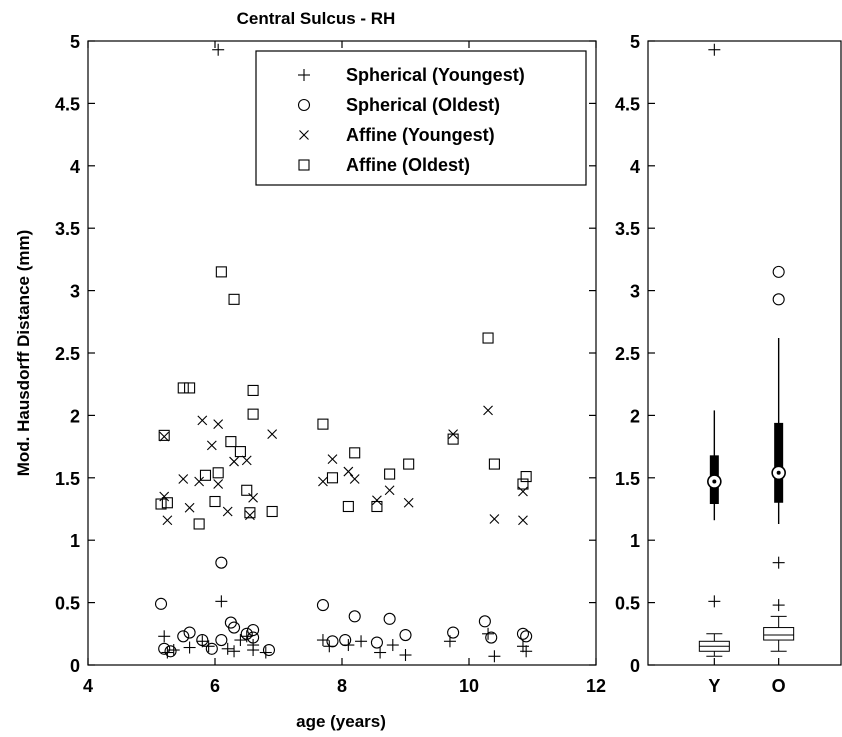 The width and height of the screenshot is (842, 737). Describe the element at coordinates (596, 686) in the screenshot. I see `x-tick-label: 12` at that location.